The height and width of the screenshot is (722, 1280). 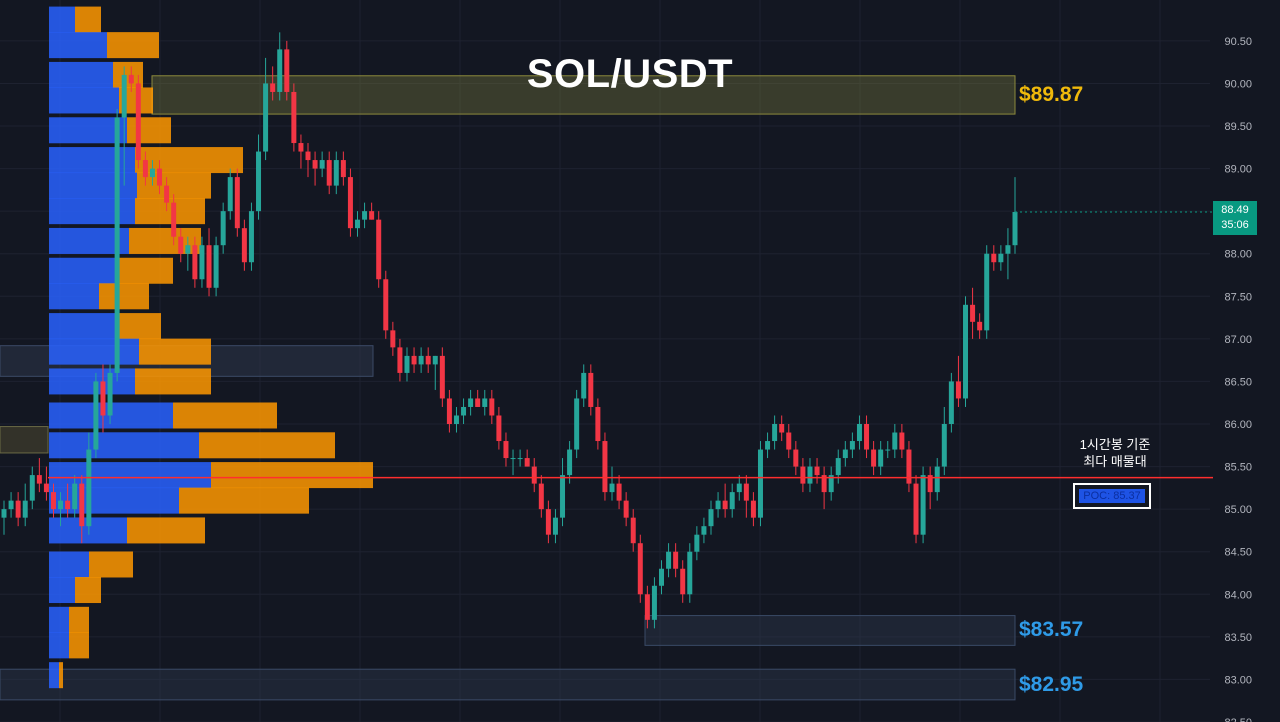 What do you see at coordinates (1115, 444) in the screenshot?
I see `poc-annotation-line1: 1시간봉 기준` at bounding box center [1115, 444].